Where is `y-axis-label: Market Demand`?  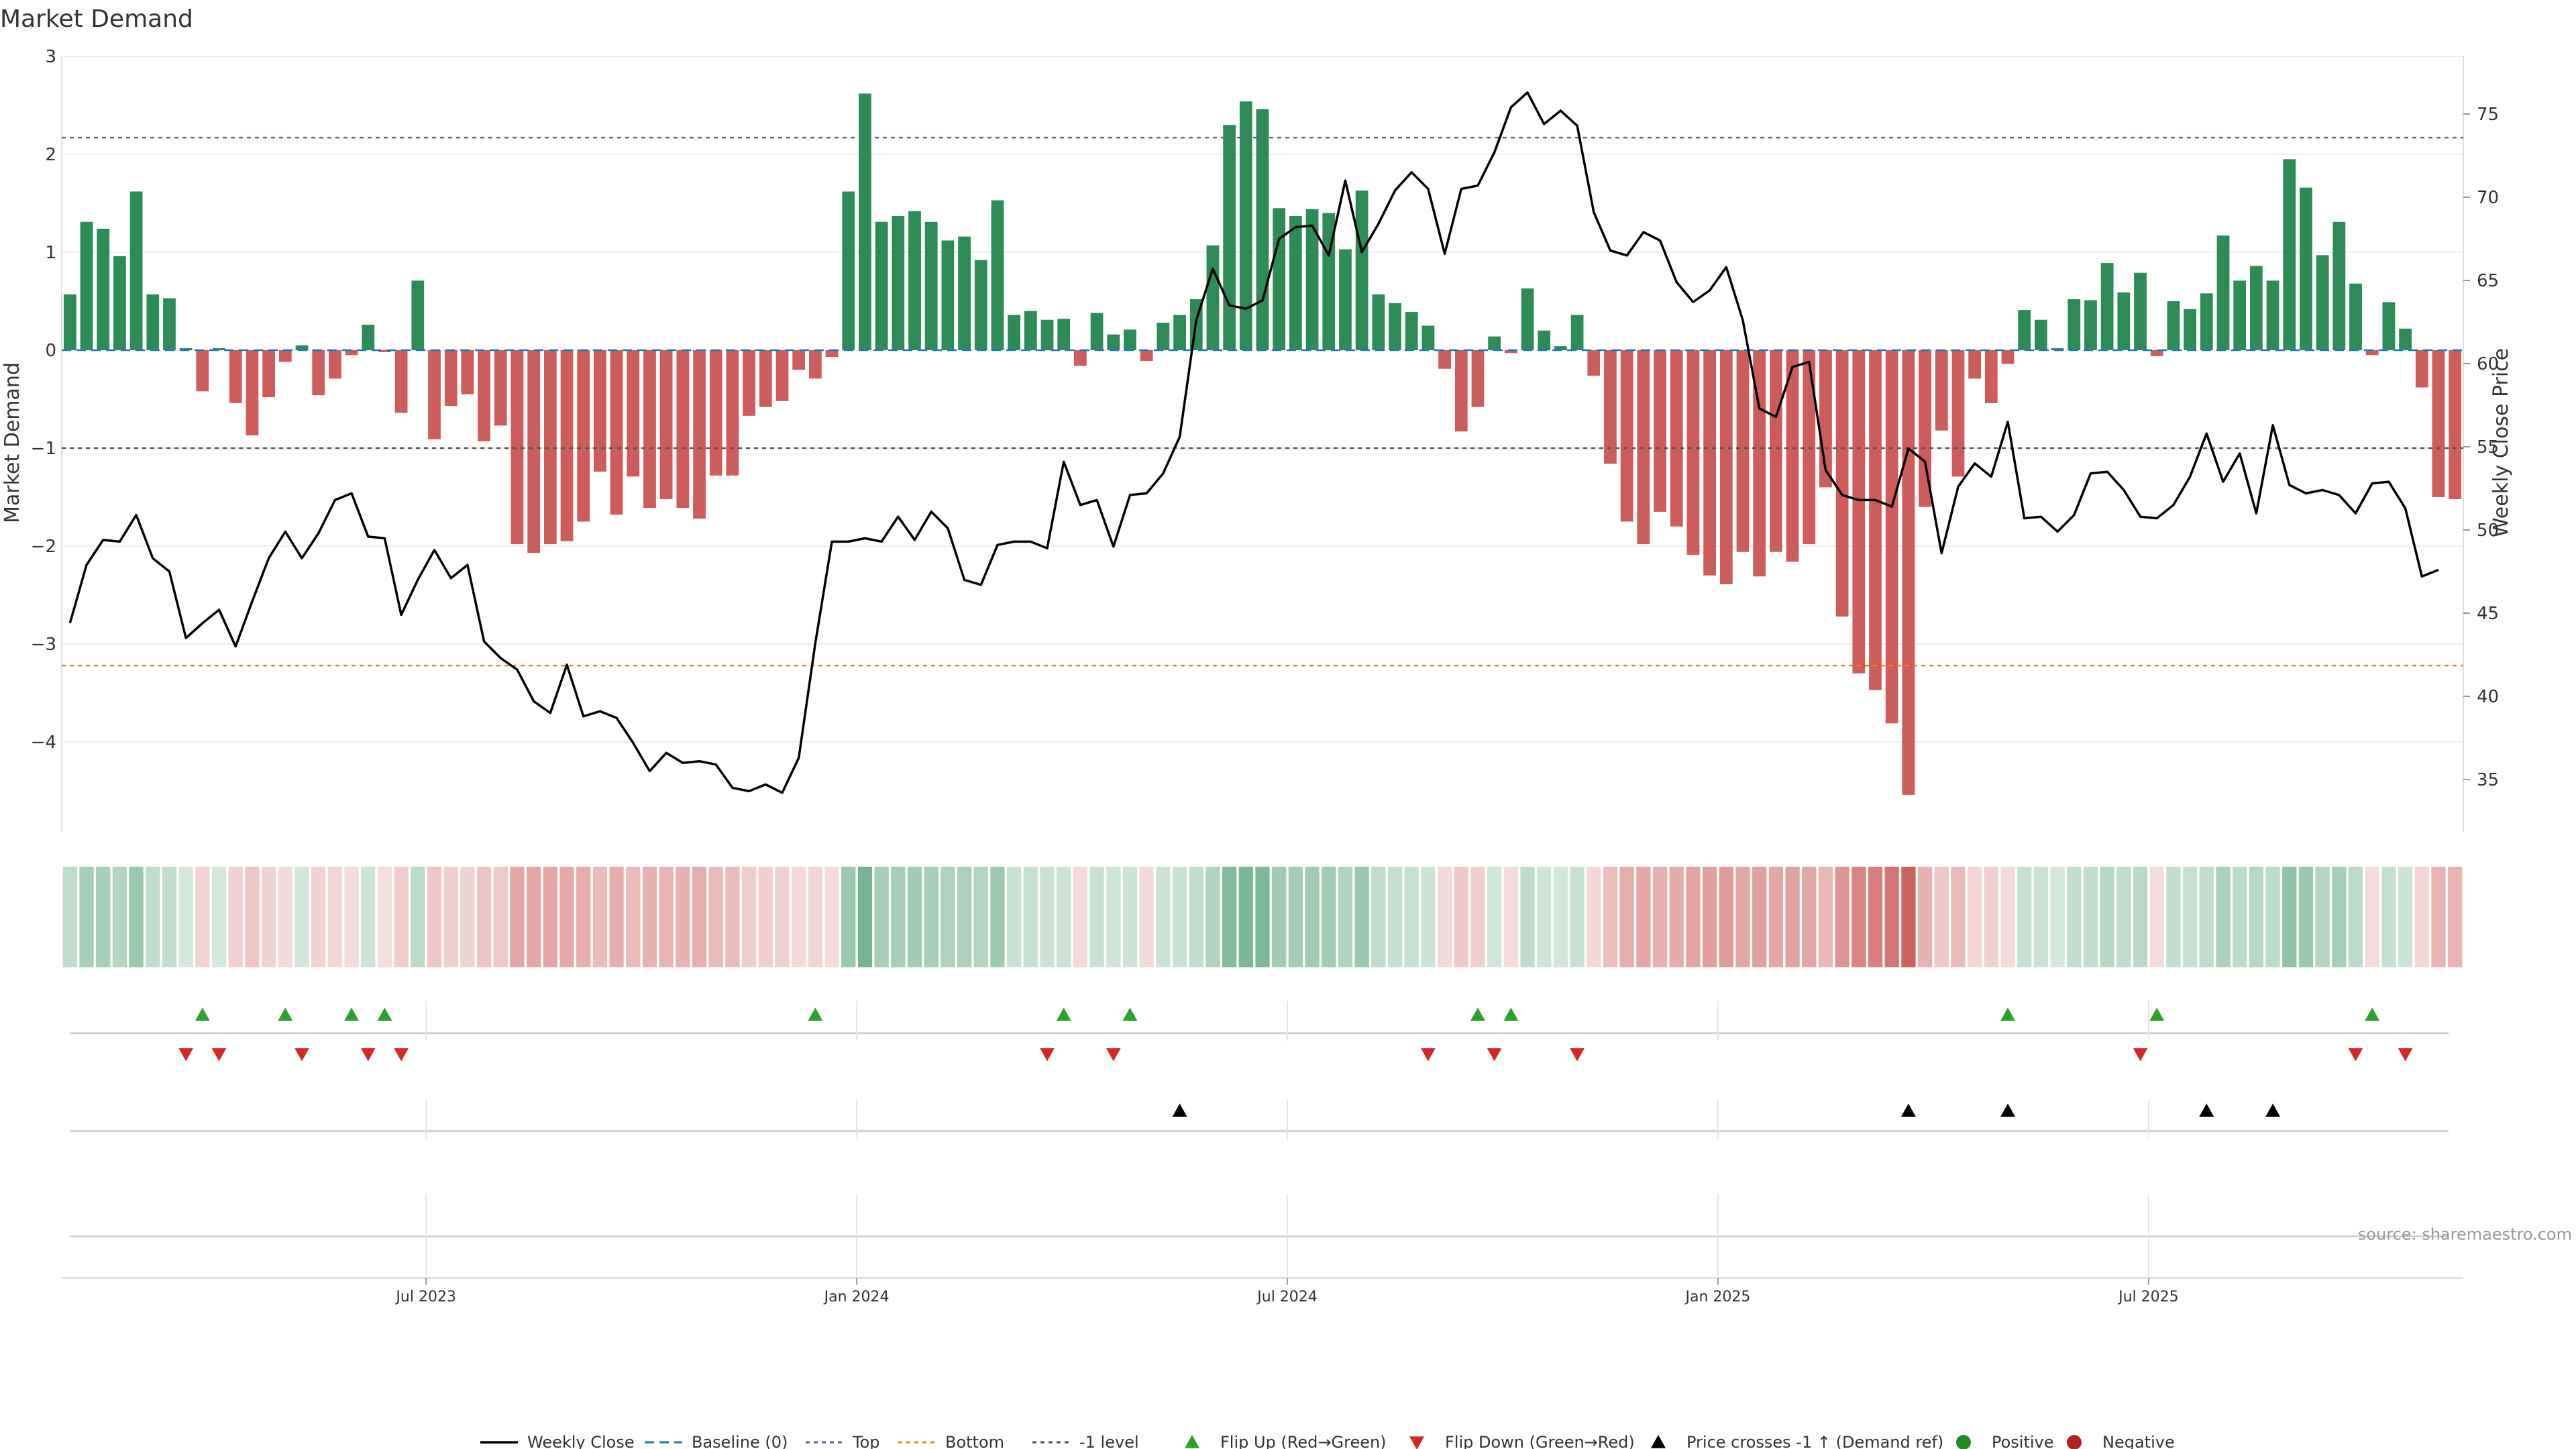
y-axis-label: Market Demand is located at coordinates (12, 442).